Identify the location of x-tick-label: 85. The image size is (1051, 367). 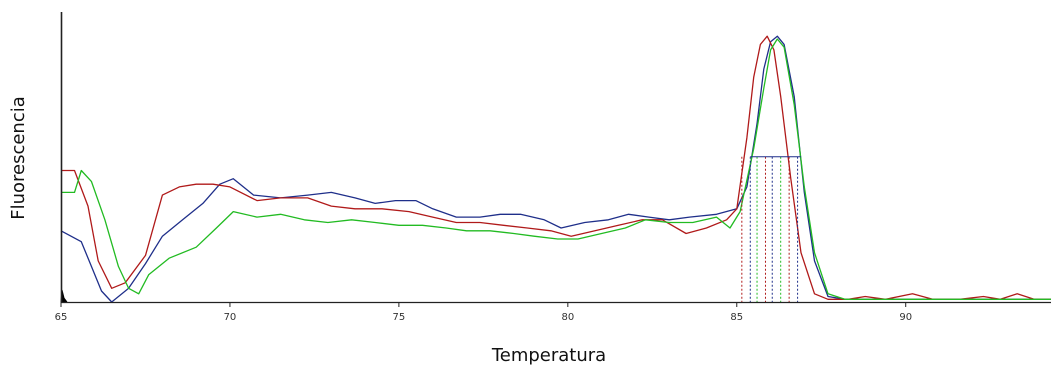
(736, 317).